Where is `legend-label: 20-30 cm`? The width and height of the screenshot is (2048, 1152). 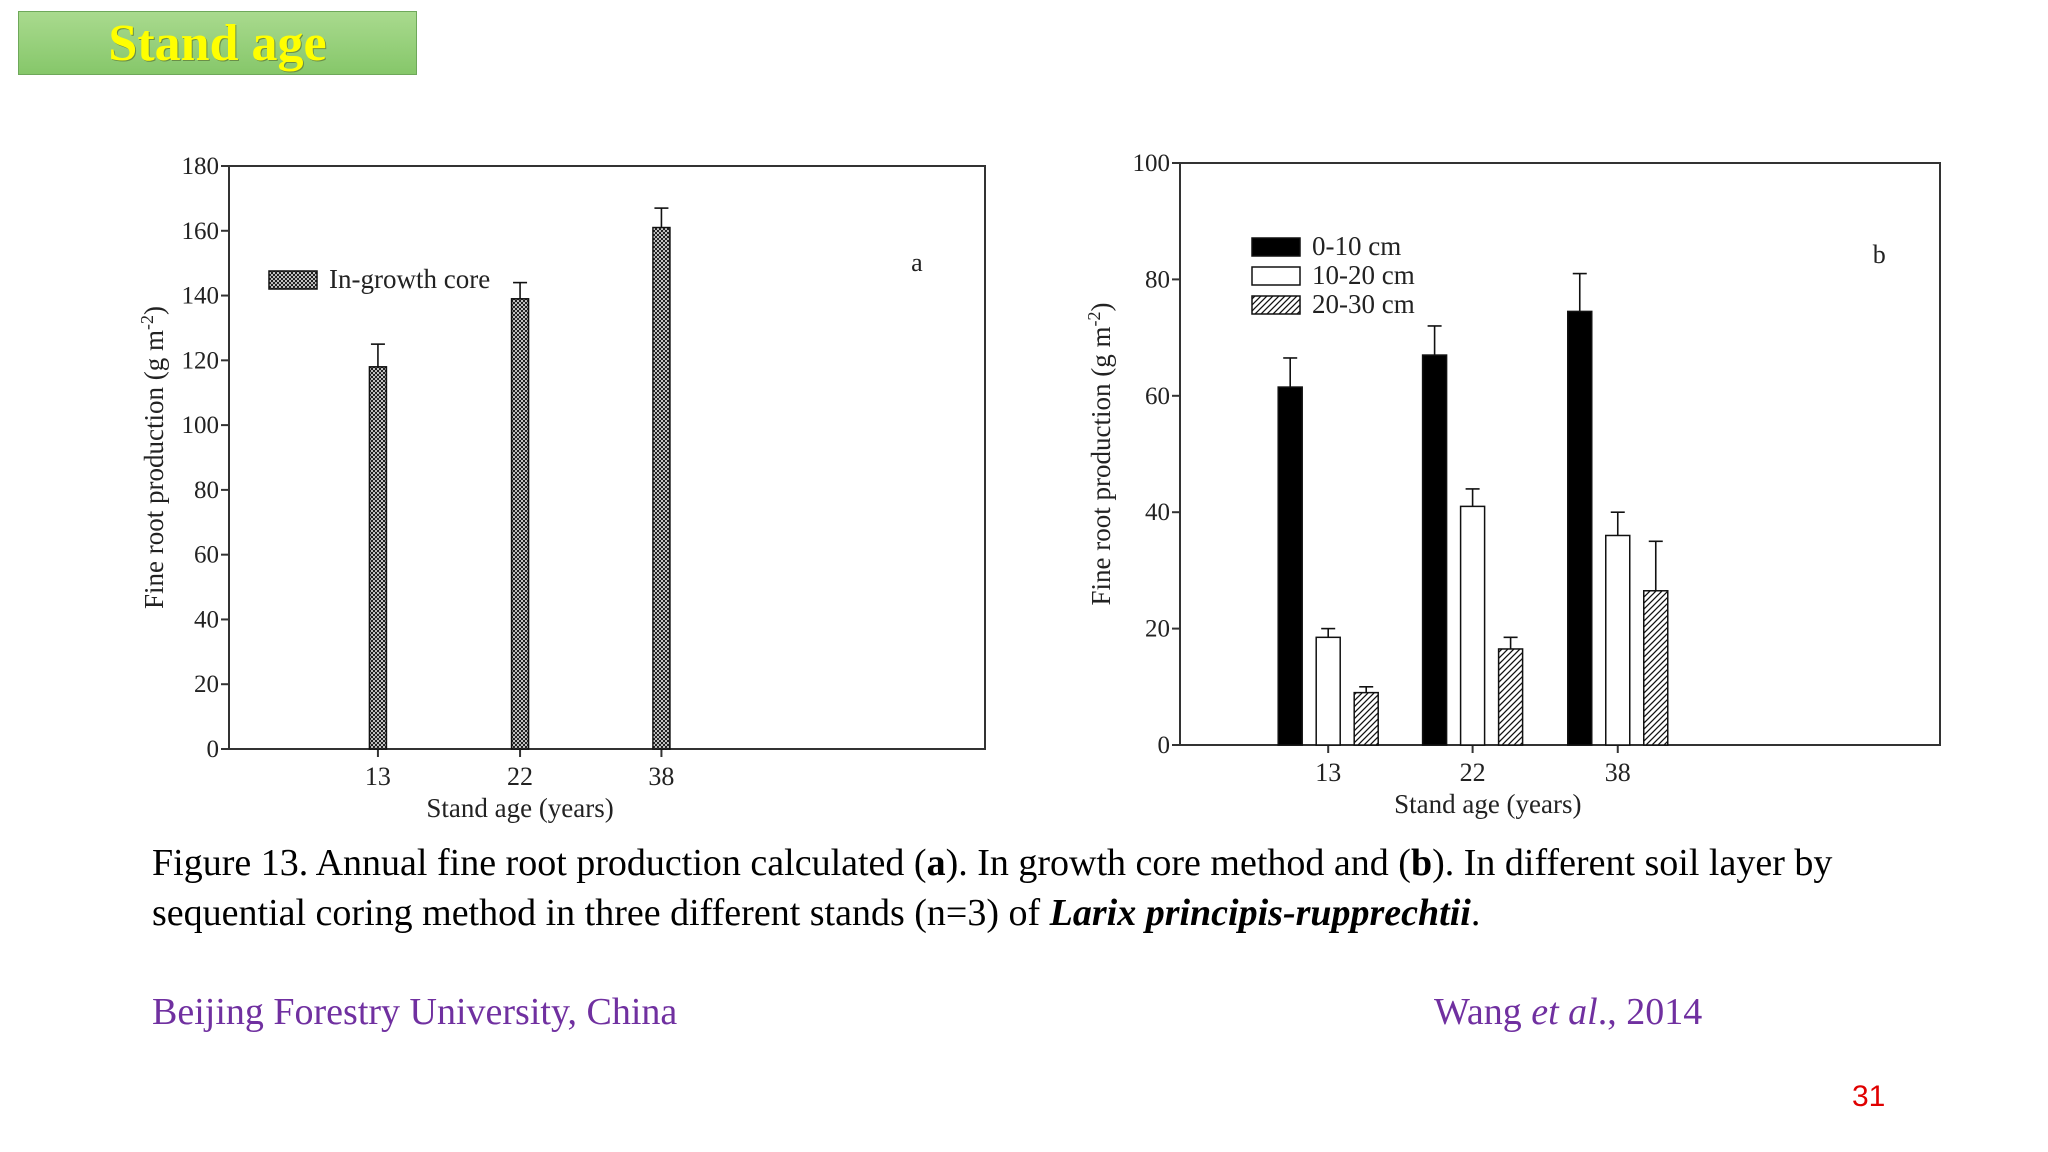 legend-label: 20-30 cm is located at coordinates (1363, 304).